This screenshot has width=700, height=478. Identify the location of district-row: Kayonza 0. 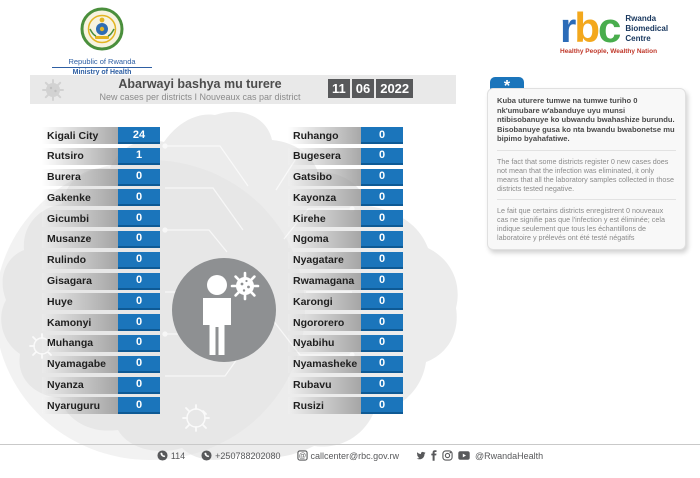
(345, 198).